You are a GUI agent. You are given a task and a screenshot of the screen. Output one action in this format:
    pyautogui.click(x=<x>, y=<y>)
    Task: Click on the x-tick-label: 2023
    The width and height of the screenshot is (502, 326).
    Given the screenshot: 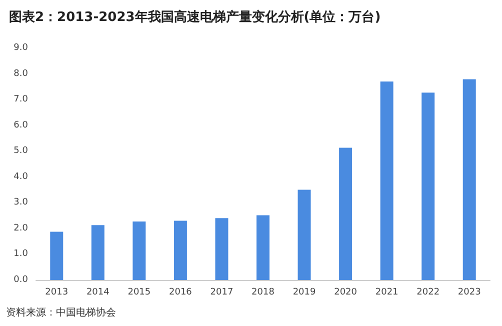 What is the action you would take?
    pyautogui.click(x=469, y=293)
    